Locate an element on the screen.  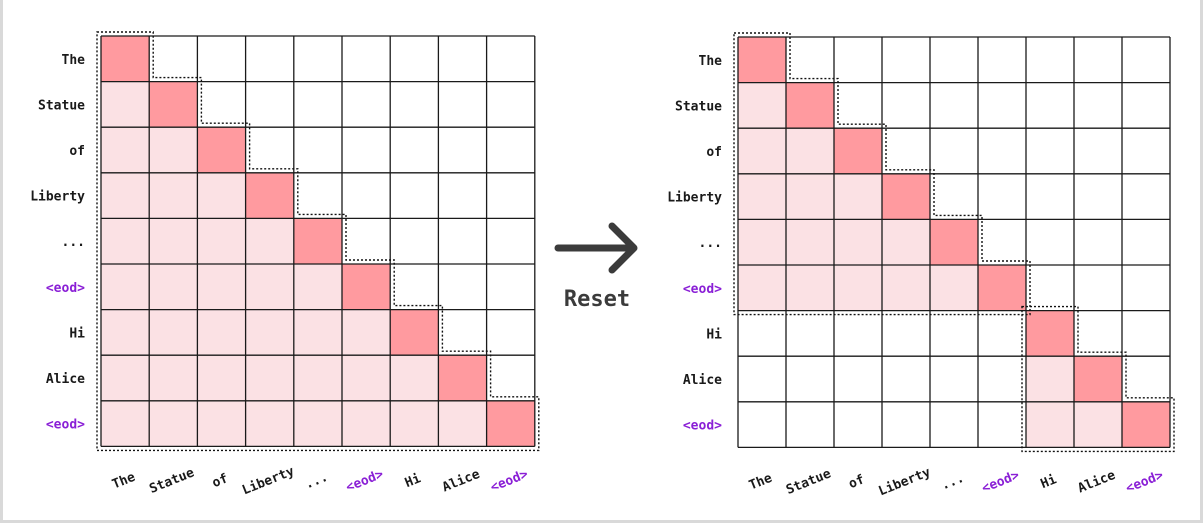
row-token-label: of is located at coordinates (77, 151).